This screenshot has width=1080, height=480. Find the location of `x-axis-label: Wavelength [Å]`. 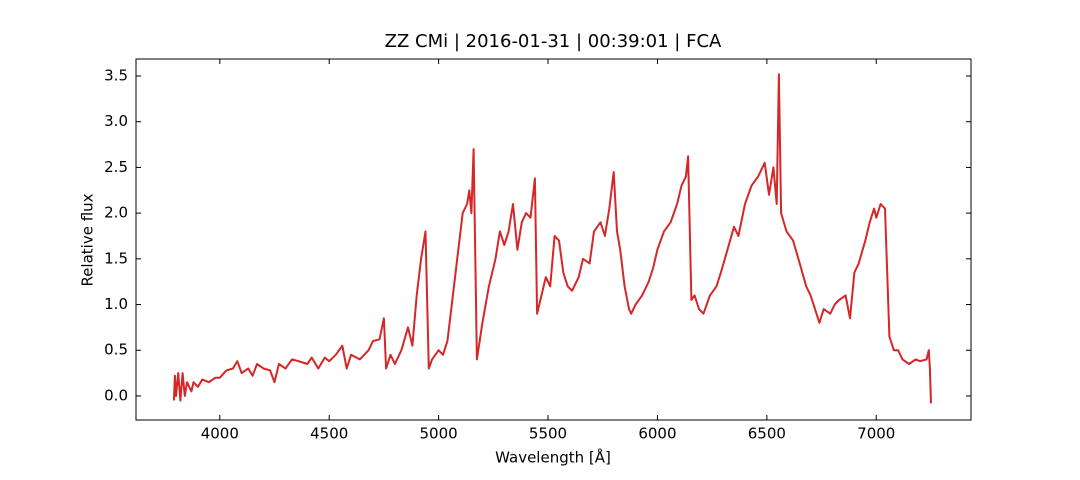

x-axis-label: Wavelength [Å] is located at coordinates (553, 457).